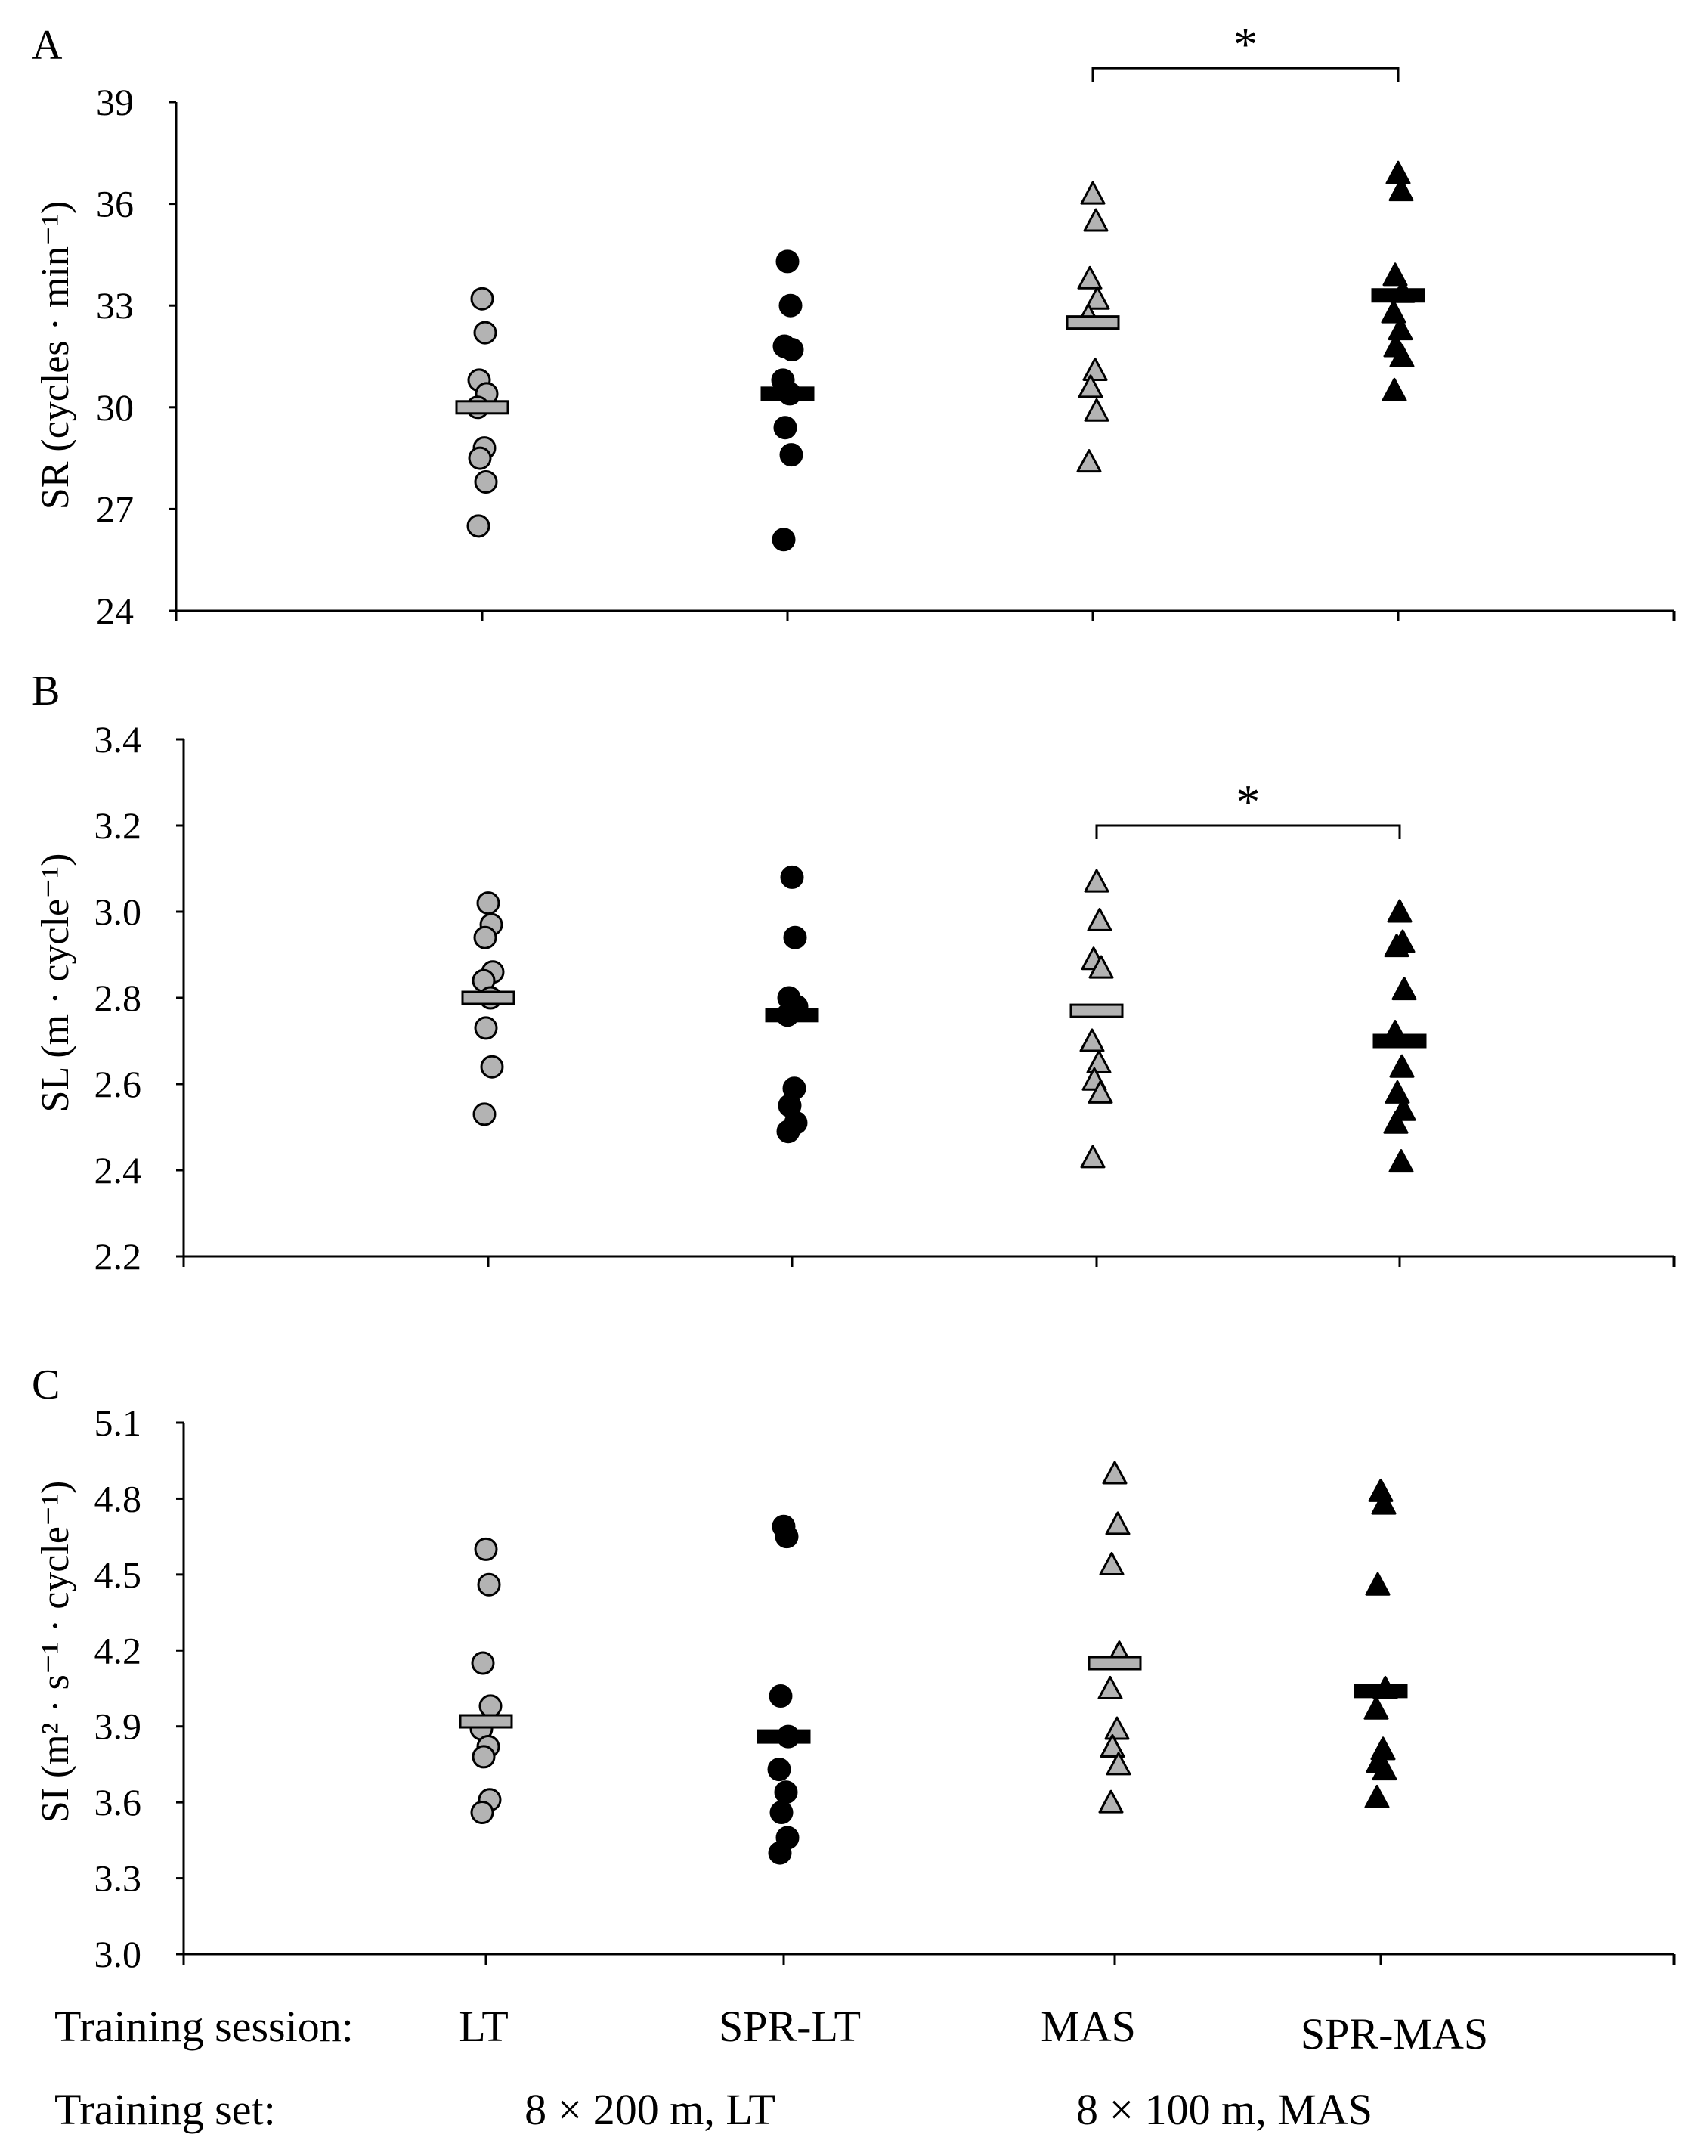 This screenshot has width=1708, height=2156. I want to click on y-tick-label: 3.3, so click(118, 1878).